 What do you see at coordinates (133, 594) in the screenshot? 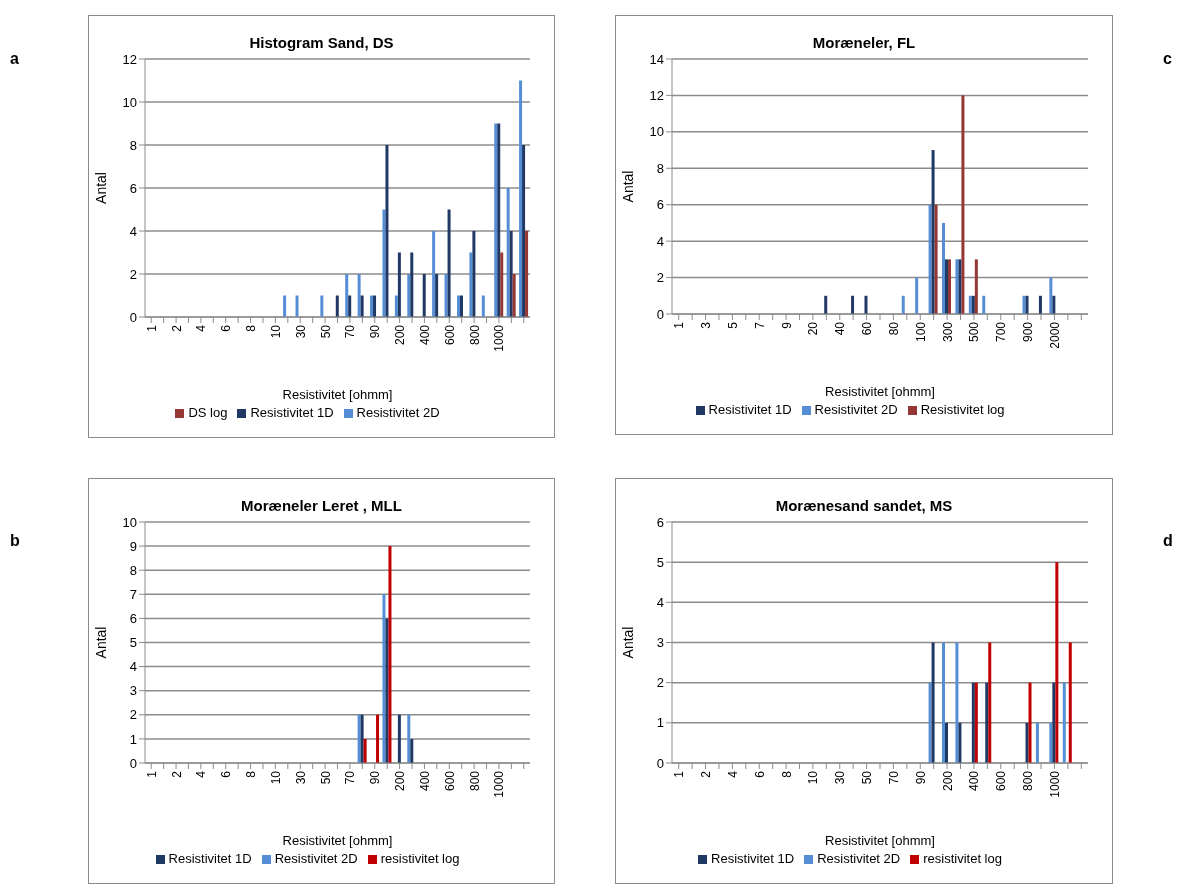
I see `y-tick-label: 7` at bounding box center [133, 594].